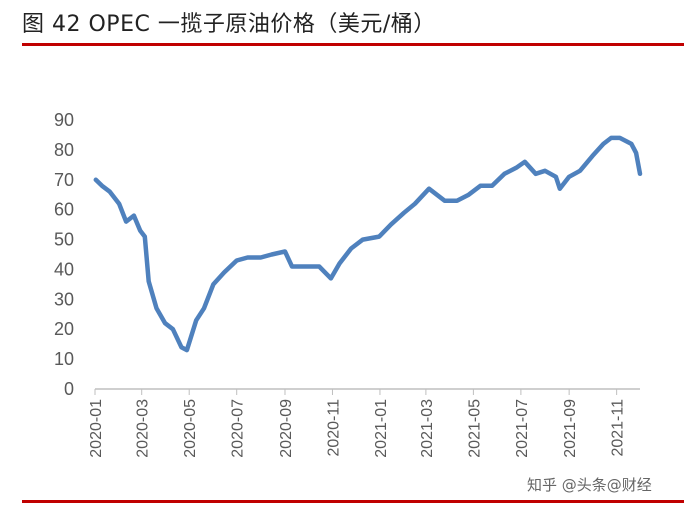 This screenshot has width=693, height=511. What do you see at coordinates (474, 428) in the screenshot?
I see `x-tick-label: 2021-05` at bounding box center [474, 428].